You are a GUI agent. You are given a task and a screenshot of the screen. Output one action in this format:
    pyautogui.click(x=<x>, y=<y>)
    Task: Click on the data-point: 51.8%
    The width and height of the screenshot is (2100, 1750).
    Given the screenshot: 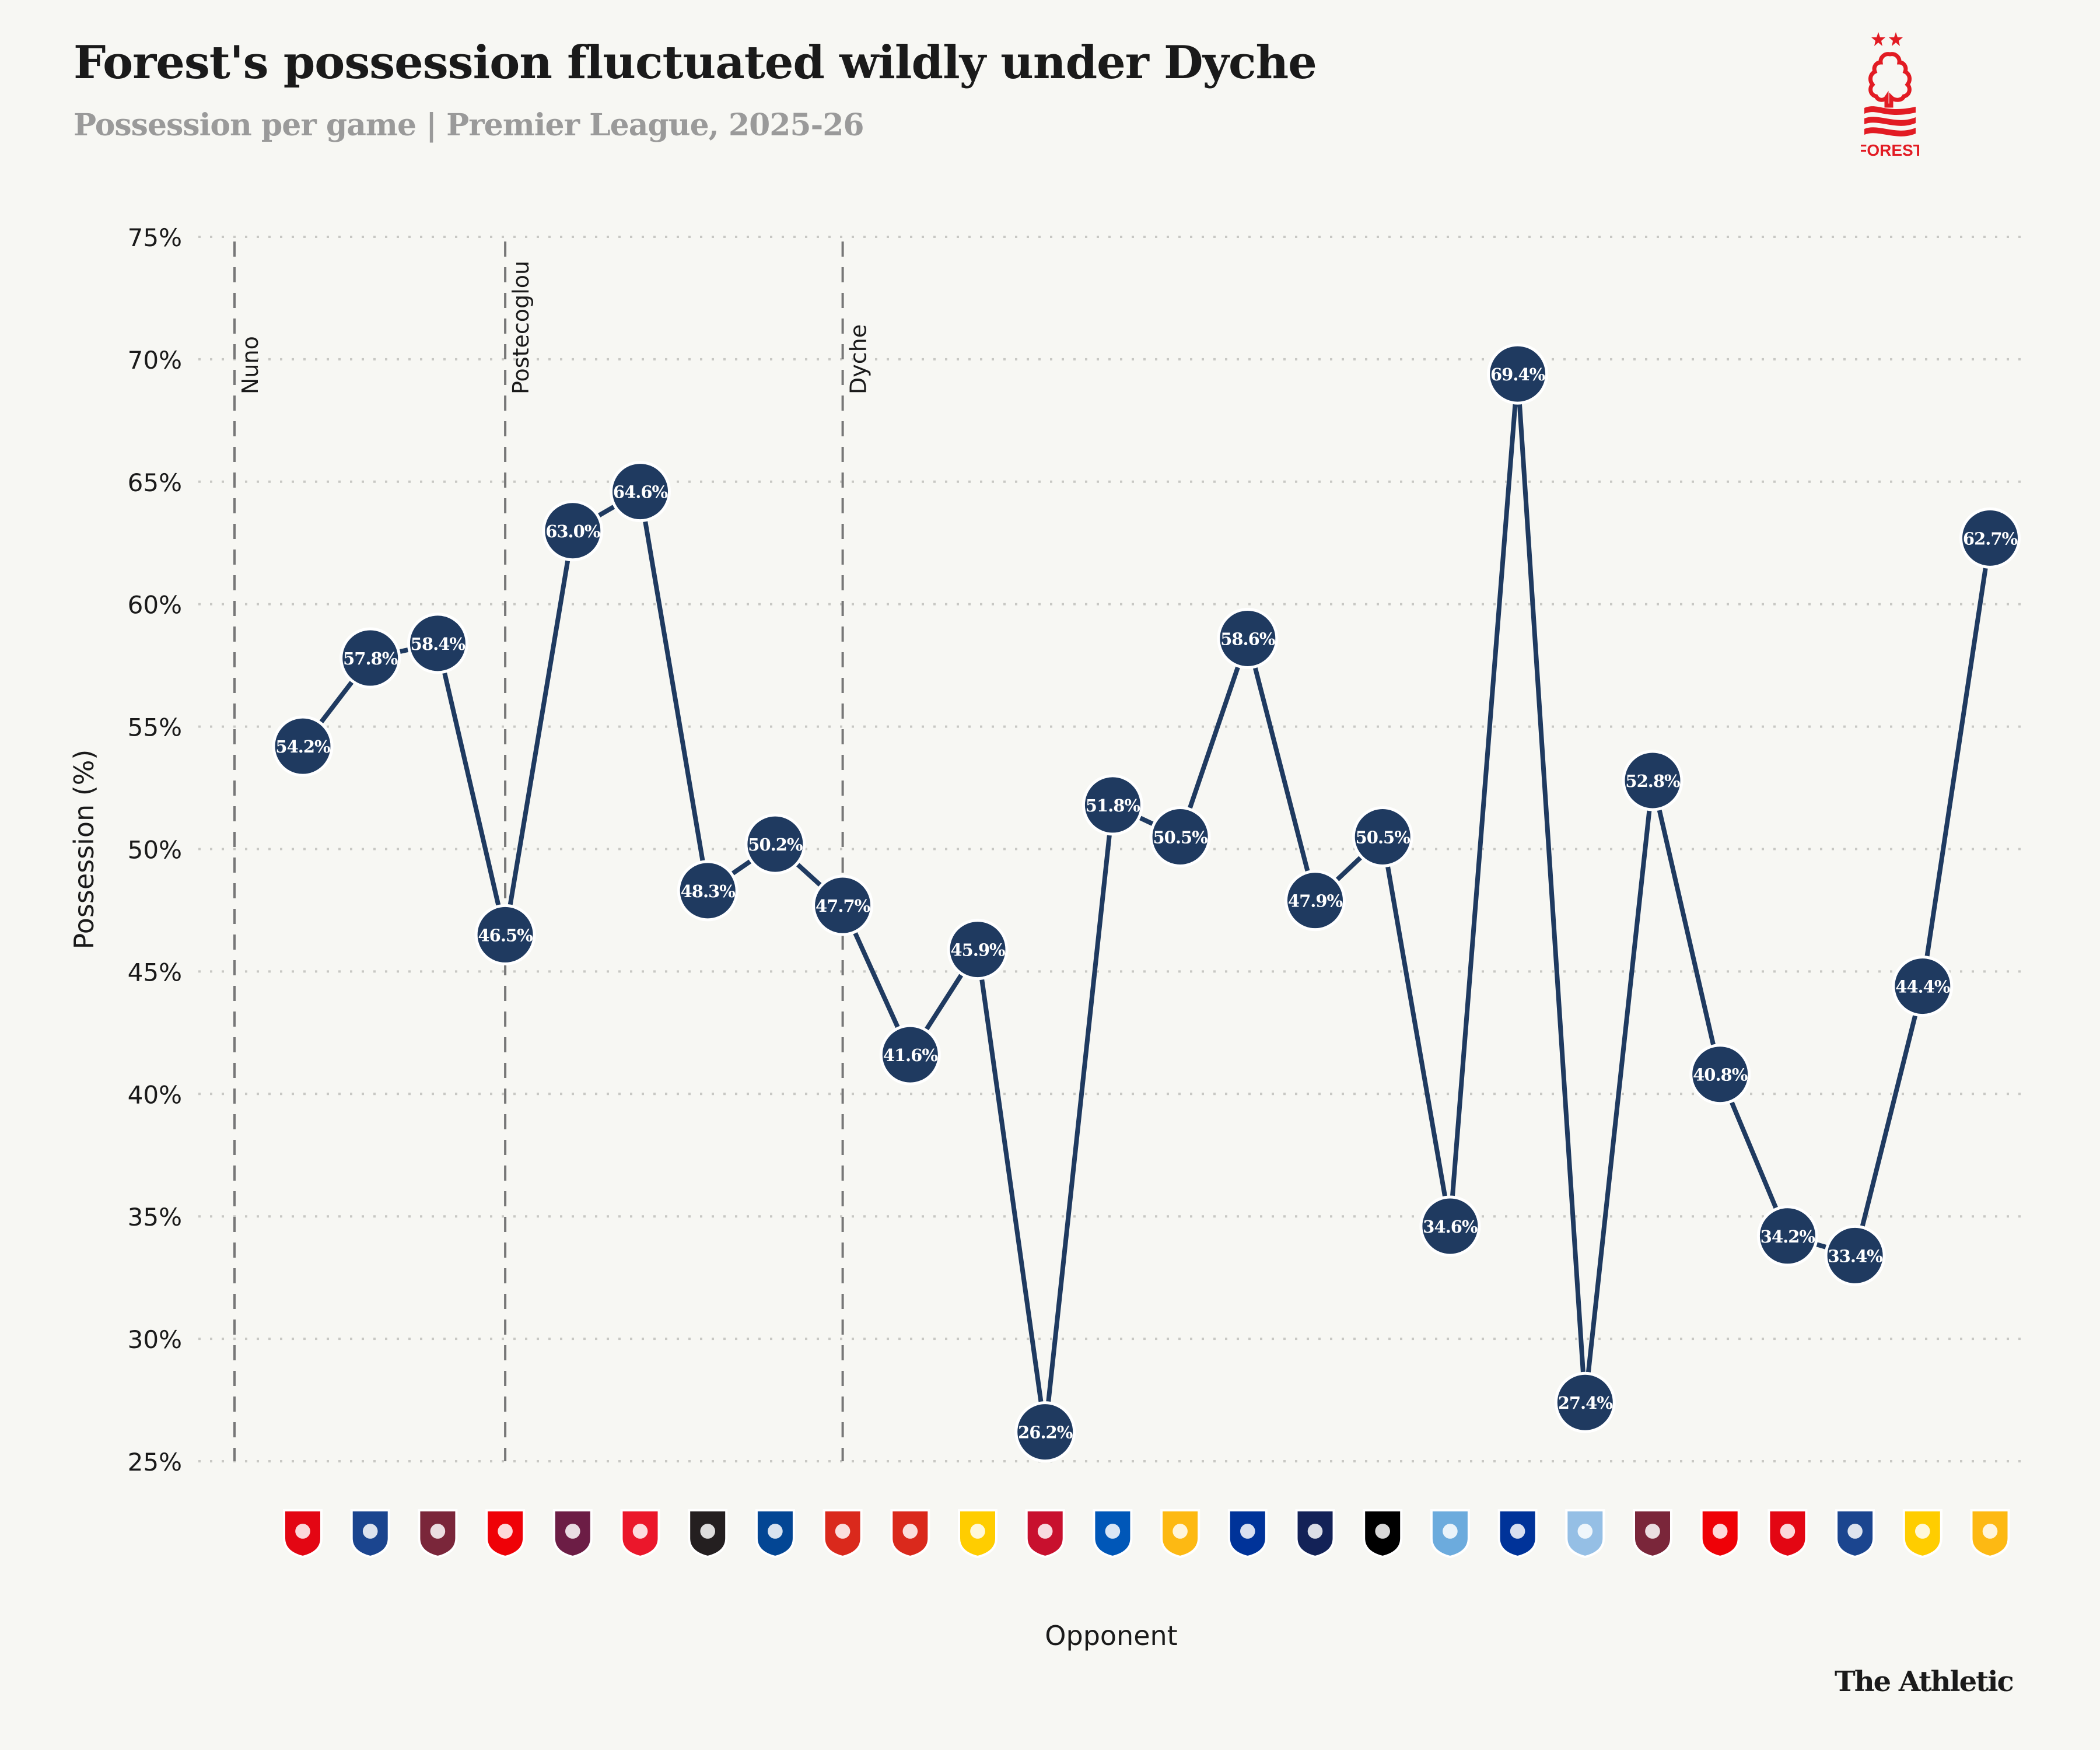 What is the action you would take?
    pyautogui.click(x=1112, y=805)
    